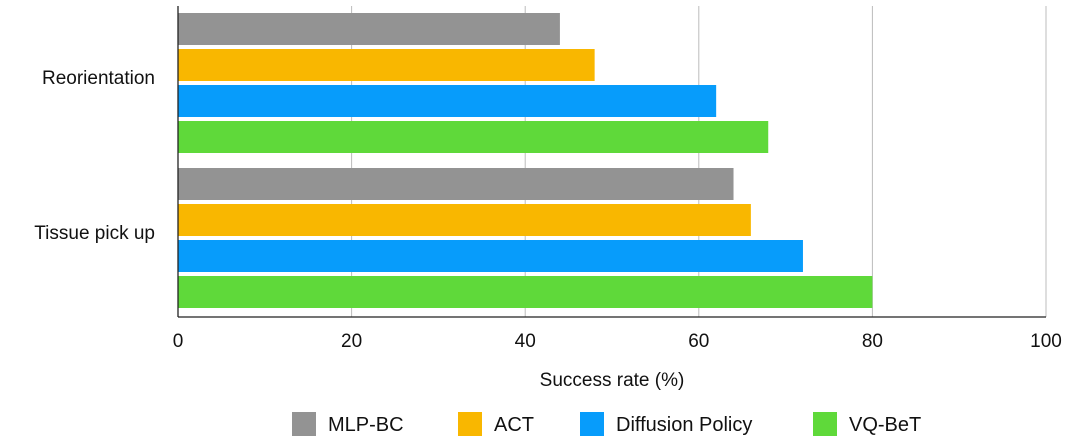 The width and height of the screenshot is (1073, 446). What do you see at coordinates (369, 29) in the screenshot?
I see `bar-mlp-bc-reorientation` at bounding box center [369, 29].